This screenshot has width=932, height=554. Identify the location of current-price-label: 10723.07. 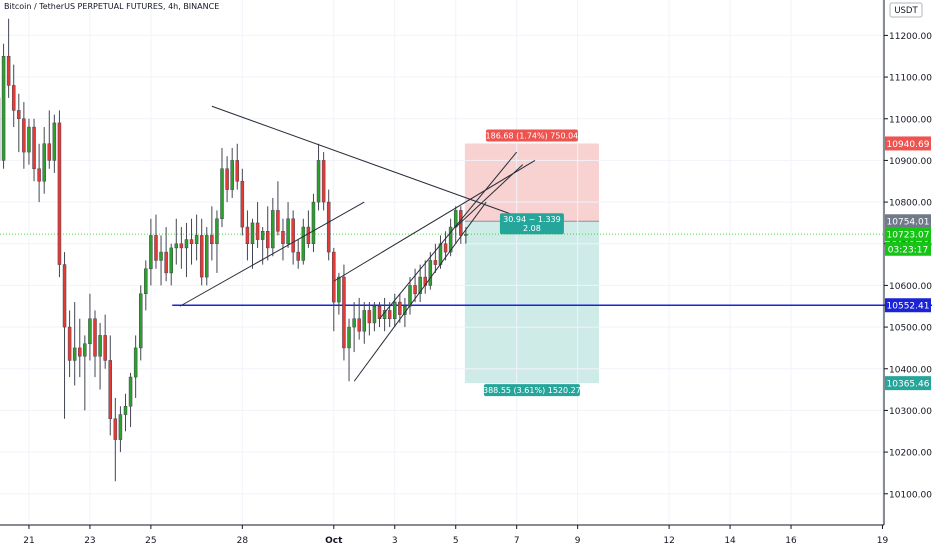
(908, 234).